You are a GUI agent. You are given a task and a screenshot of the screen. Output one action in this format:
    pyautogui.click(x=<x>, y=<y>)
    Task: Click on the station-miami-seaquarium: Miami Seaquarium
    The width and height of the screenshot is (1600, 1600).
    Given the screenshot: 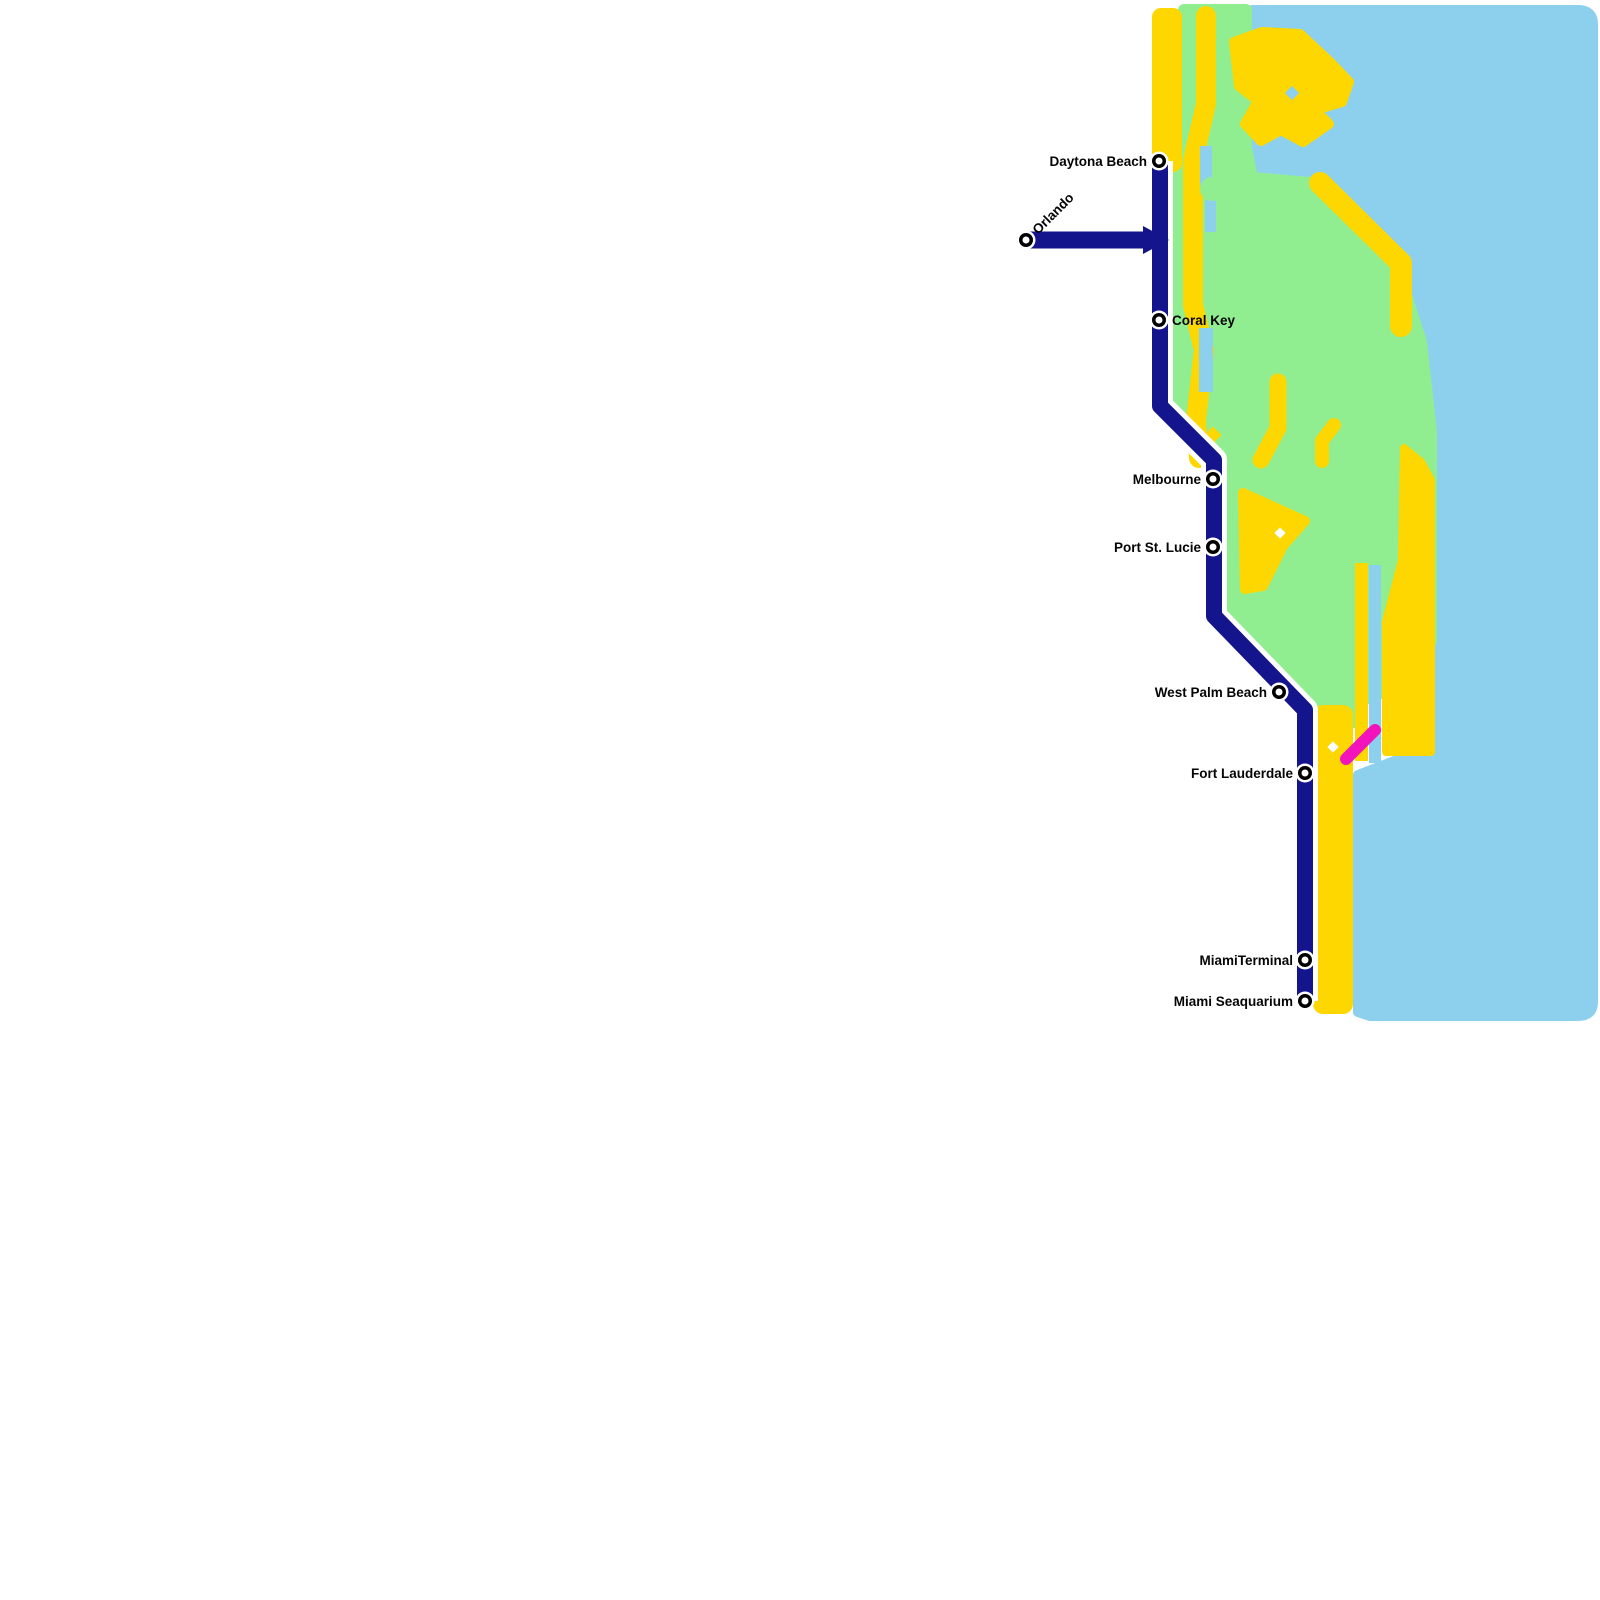 What is the action you would take?
    pyautogui.click(x=1244, y=1001)
    